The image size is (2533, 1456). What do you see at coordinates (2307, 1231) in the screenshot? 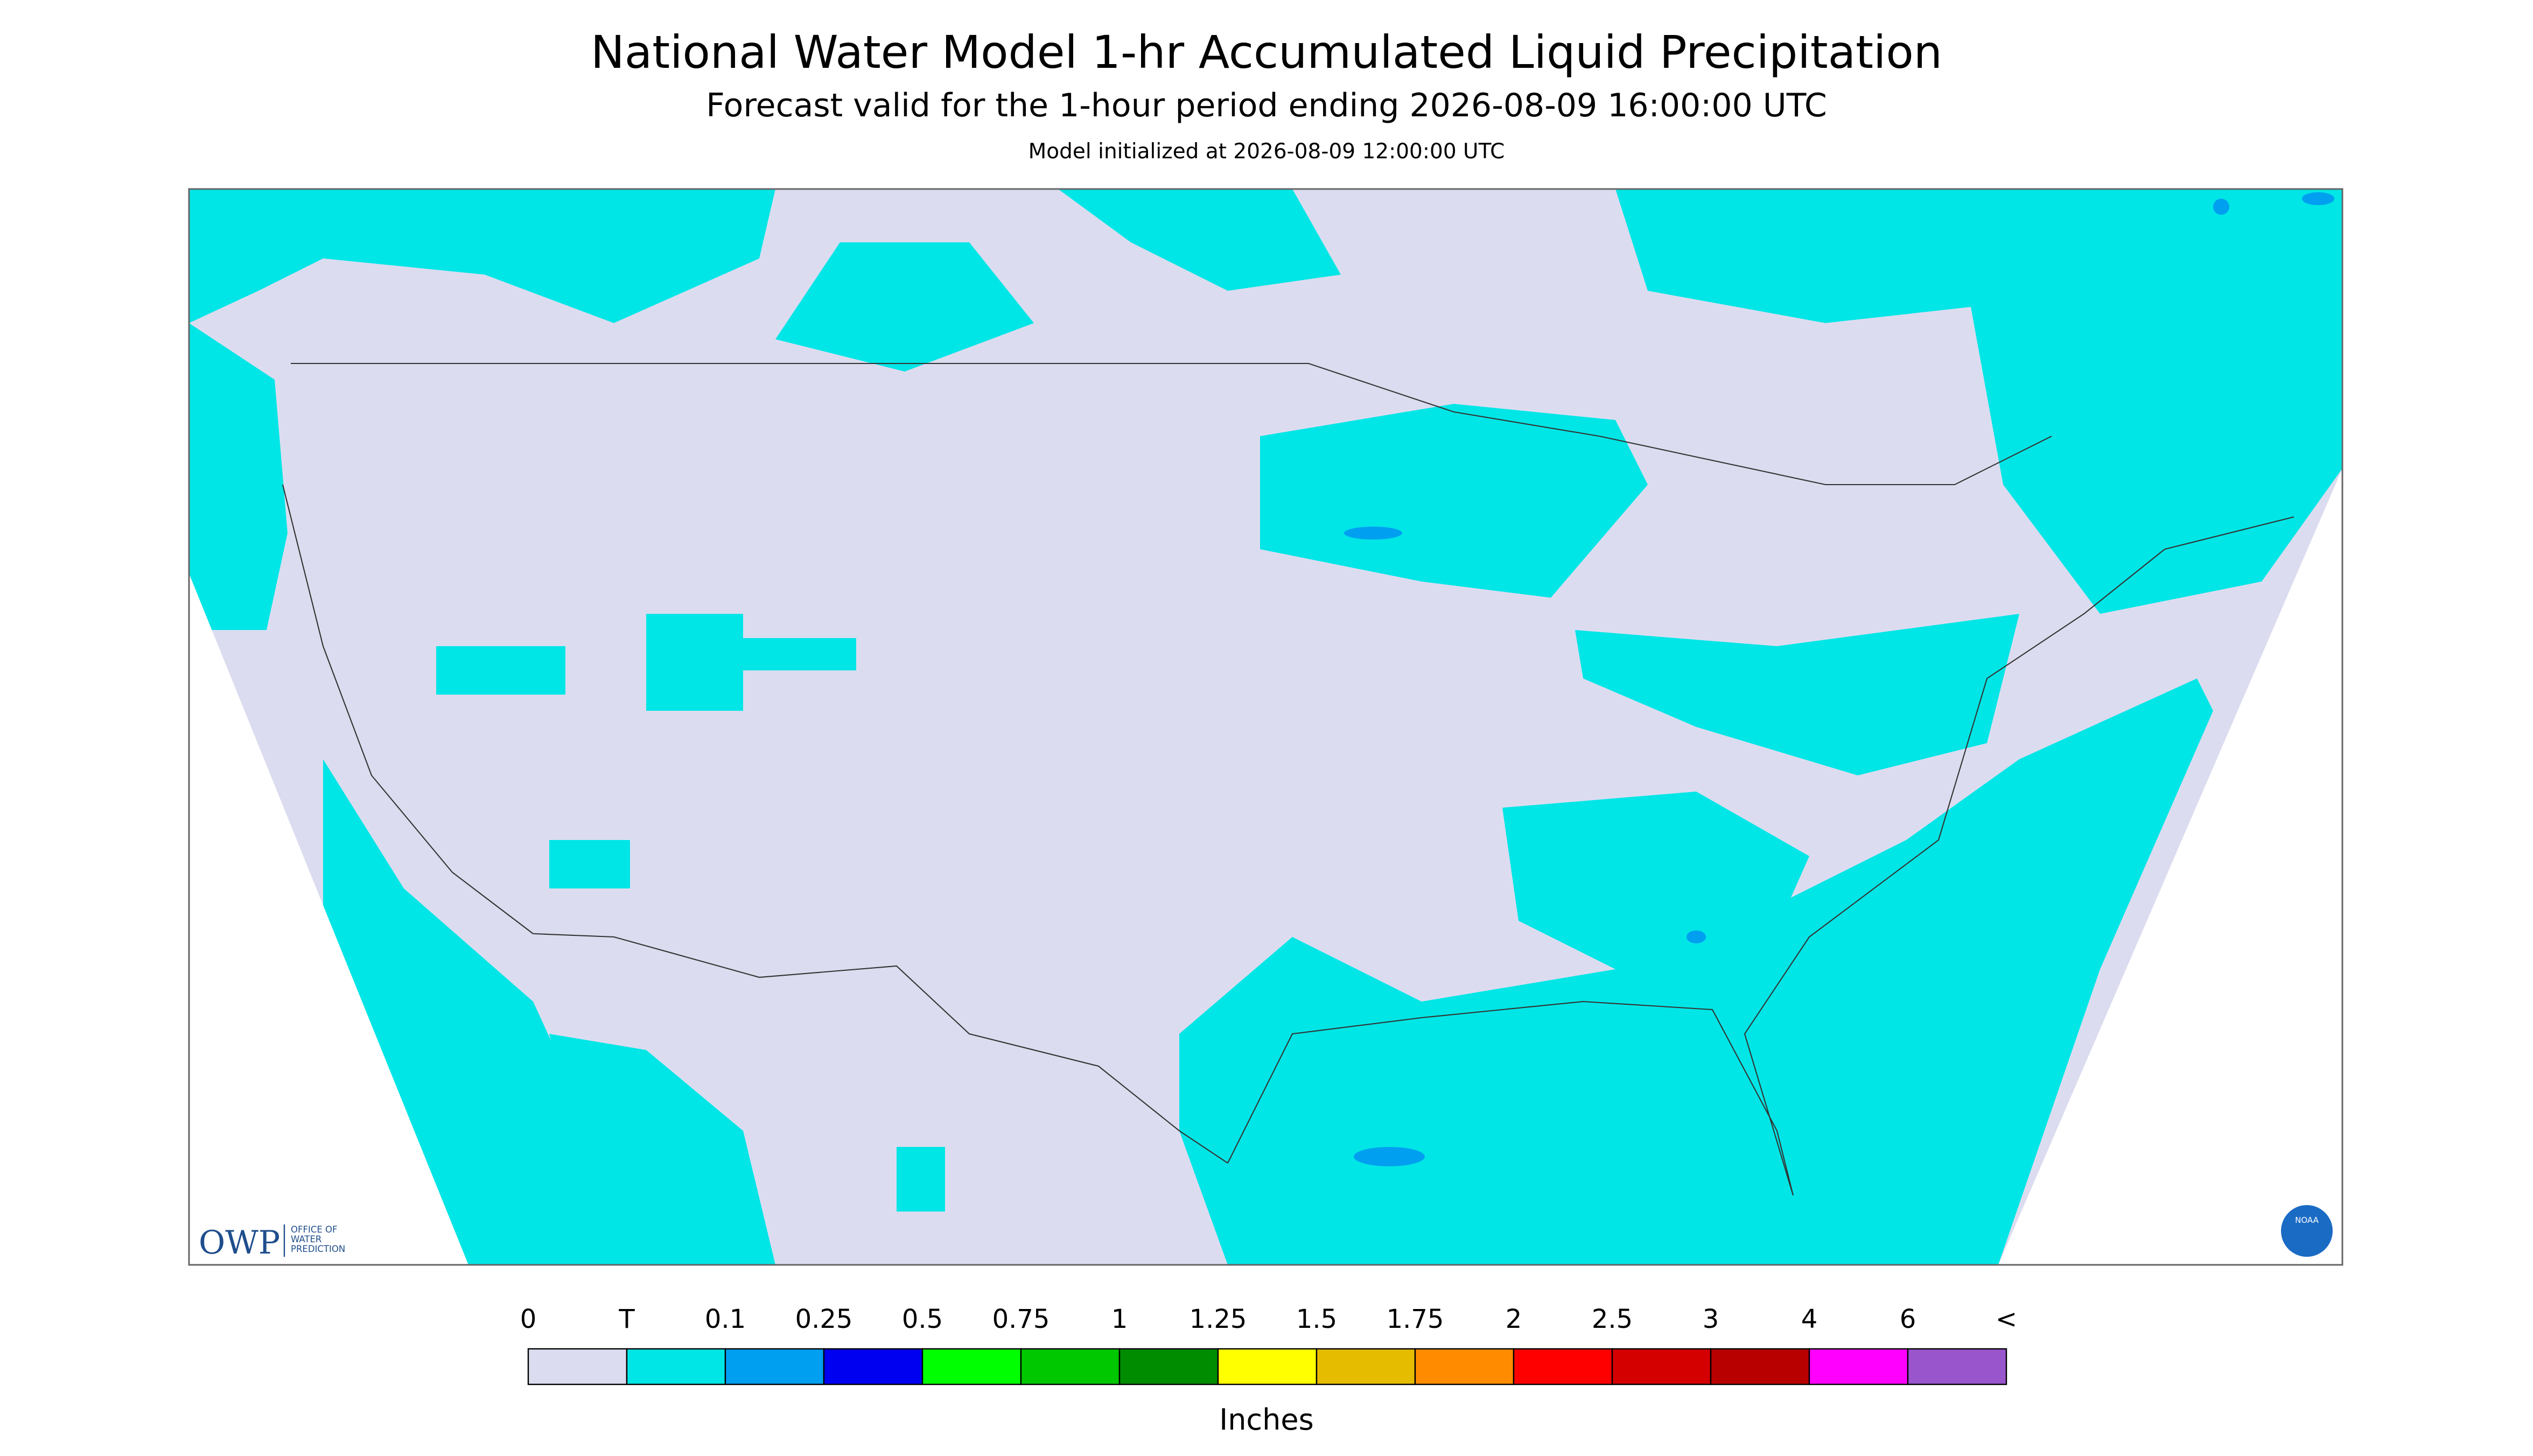
I see `noaa-logo` at bounding box center [2307, 1231].